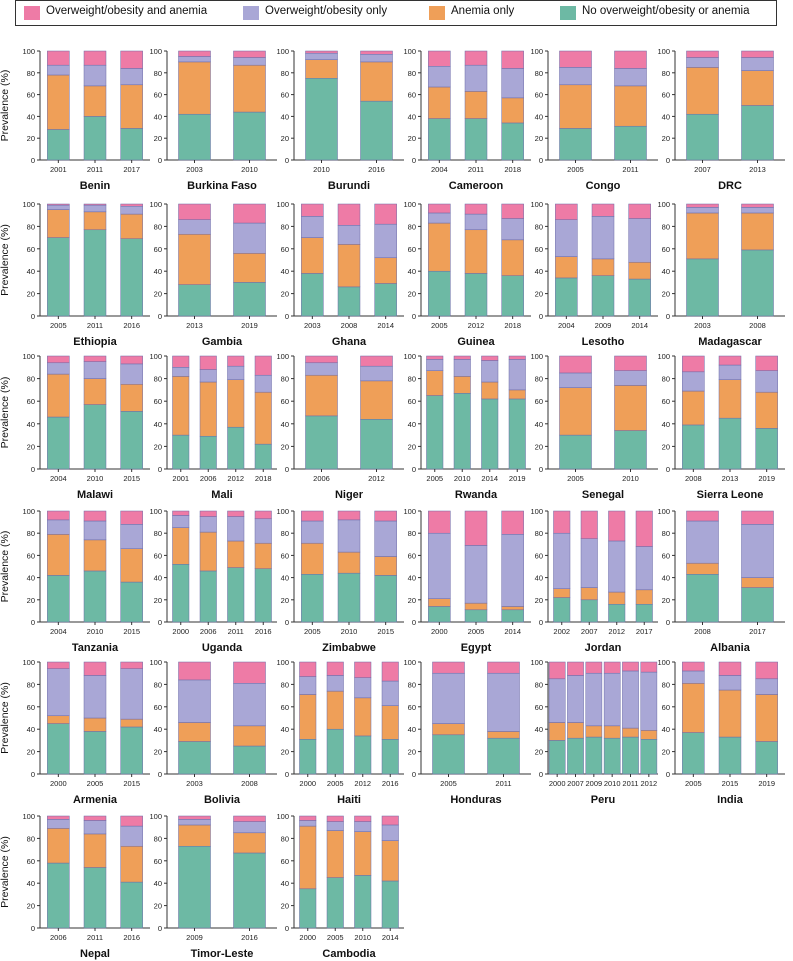 The image size is (793, 961). I want to click on bar-niger-2012-anemia-only, so click(376, 400).